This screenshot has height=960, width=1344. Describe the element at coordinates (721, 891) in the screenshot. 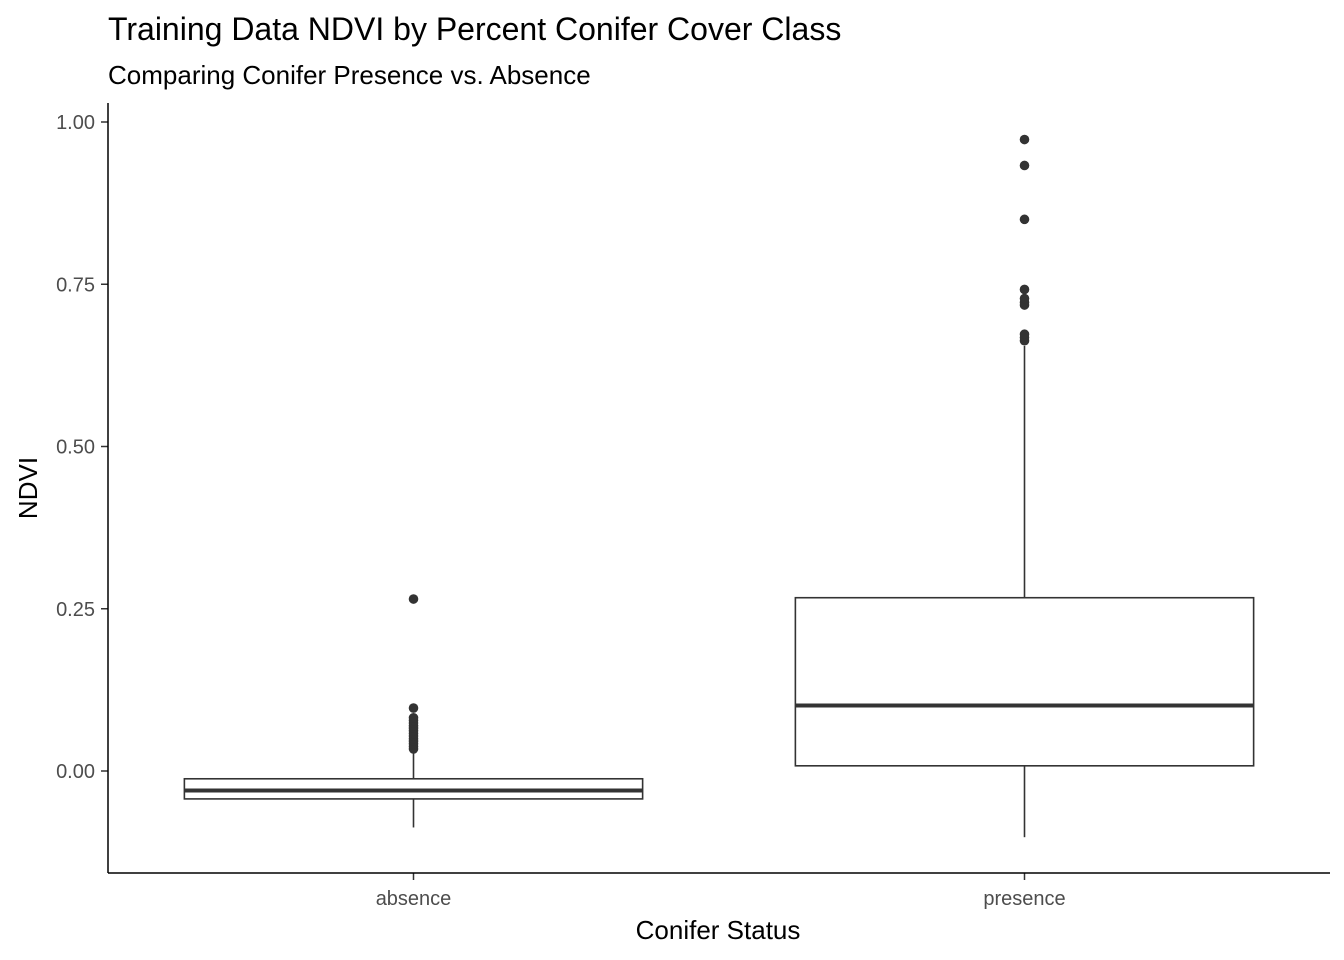

I see `x-axis-ticks: absence presence` at that location.